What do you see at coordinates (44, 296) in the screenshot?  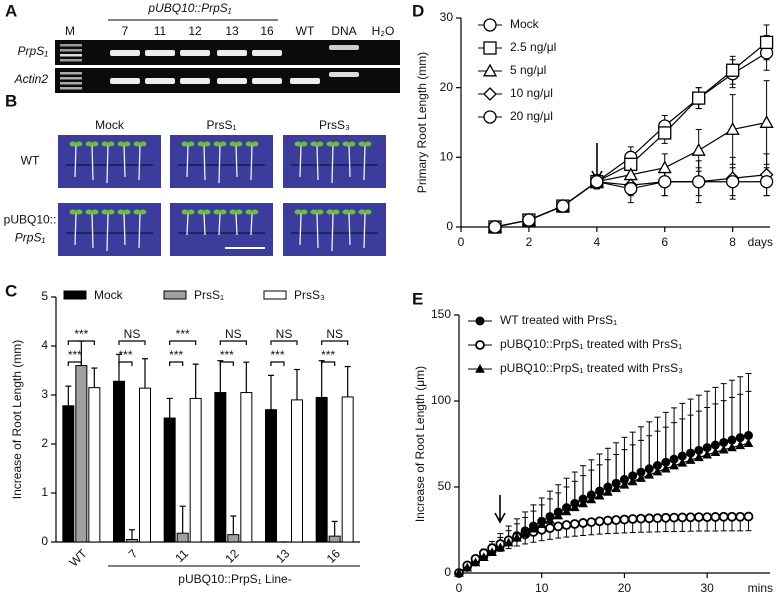 I see `y-tick-label: 5` at bounding box center [44, 296].